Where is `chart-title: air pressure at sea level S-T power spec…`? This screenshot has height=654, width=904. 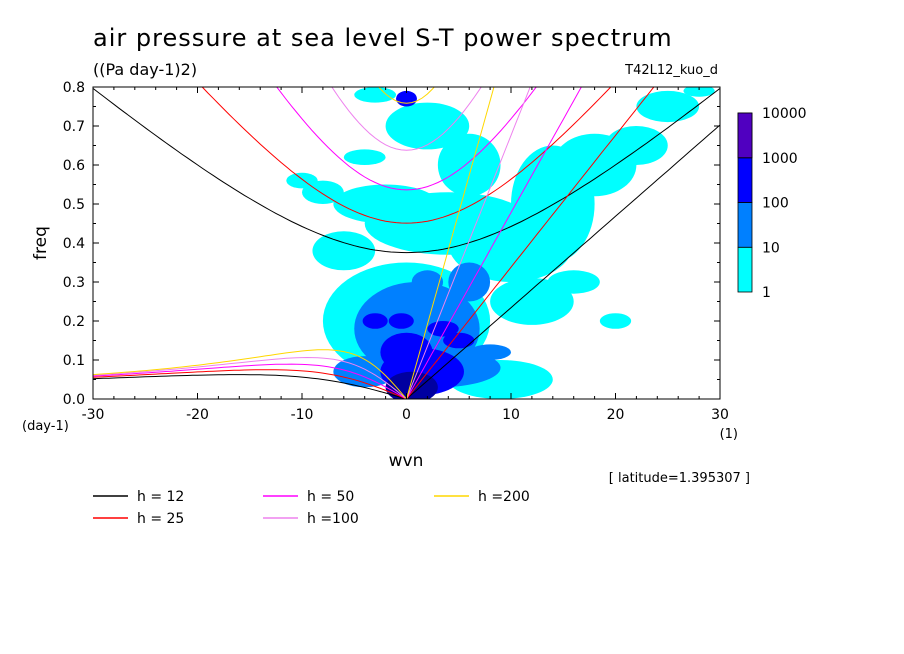 chart-title: air pressure at sea level S-T power spec… is located at coordinates (383, 38).